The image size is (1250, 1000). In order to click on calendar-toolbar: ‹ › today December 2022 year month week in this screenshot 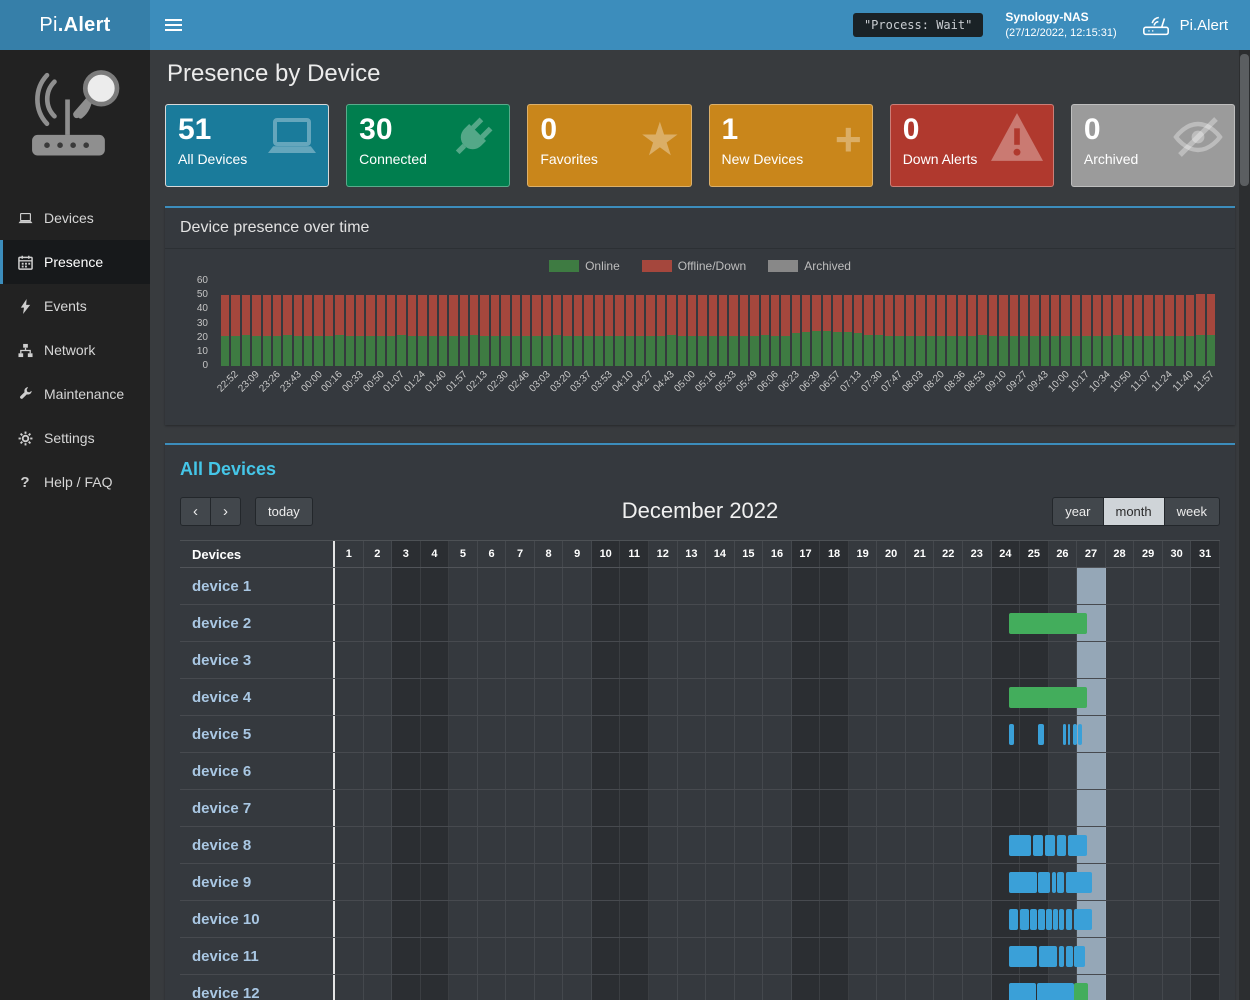, I will do `click(700, 511)`.